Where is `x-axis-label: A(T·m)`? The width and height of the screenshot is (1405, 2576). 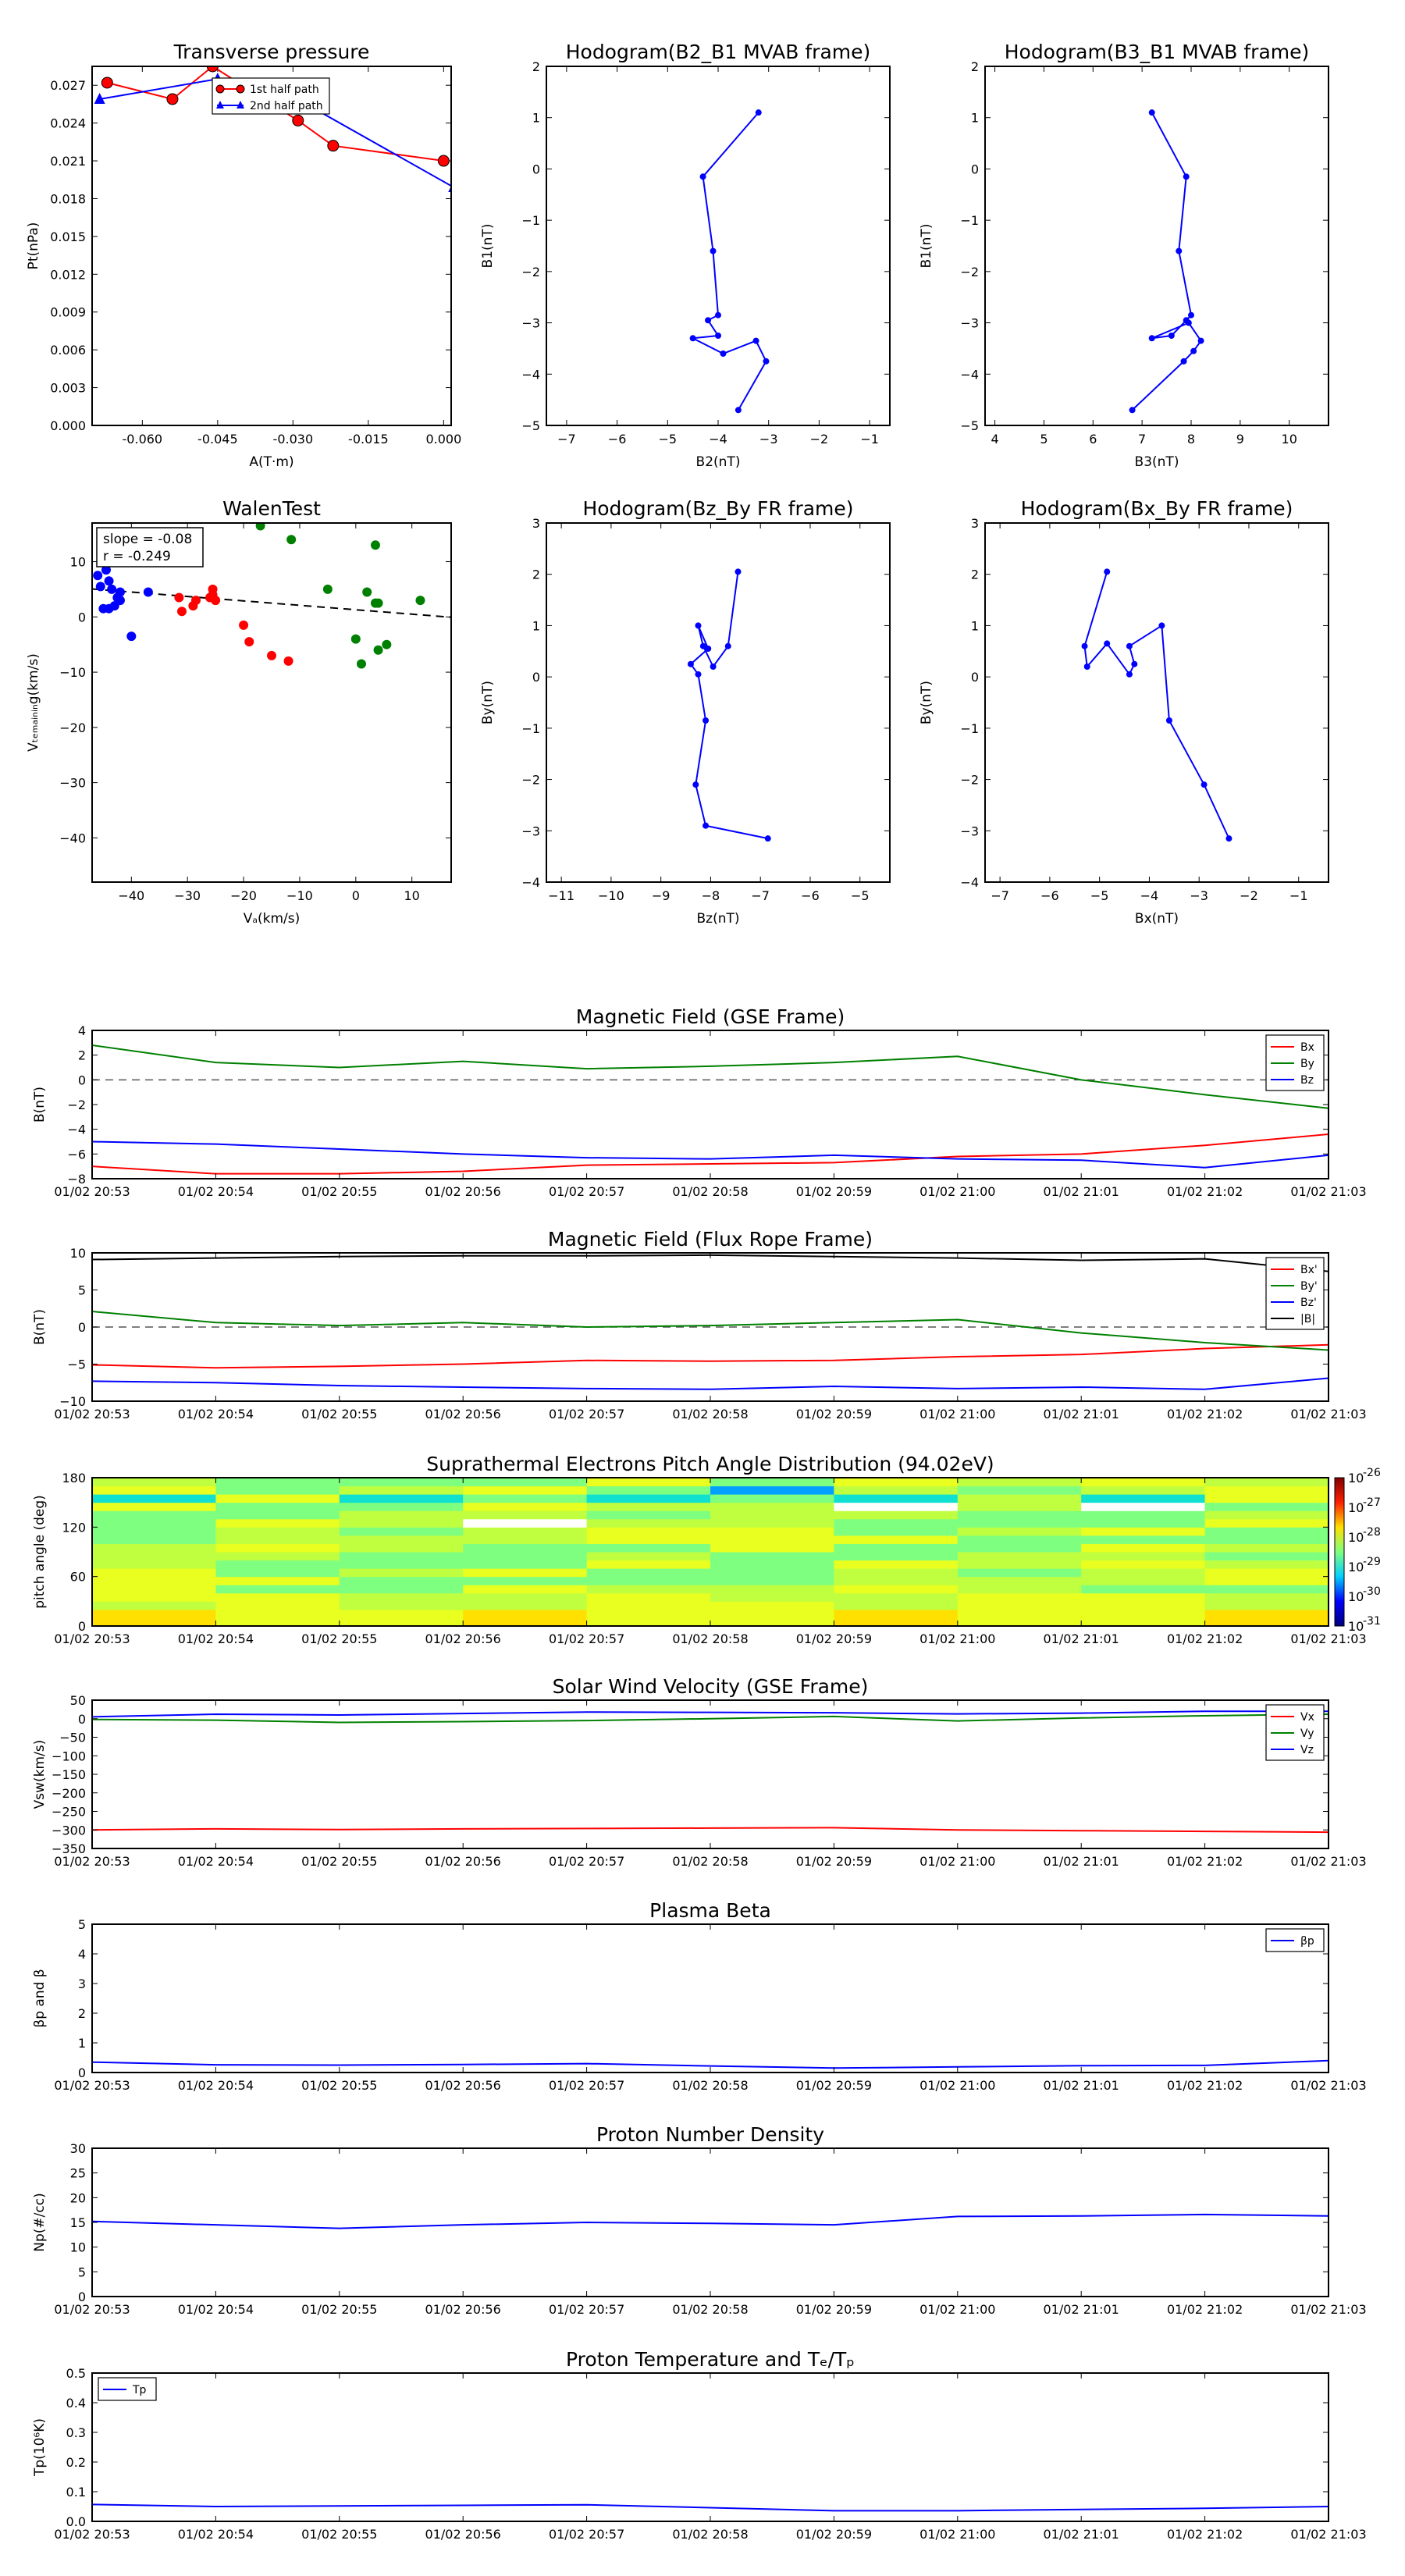
x-axis-label: A(T·m) is located at coordinates (271, 462).